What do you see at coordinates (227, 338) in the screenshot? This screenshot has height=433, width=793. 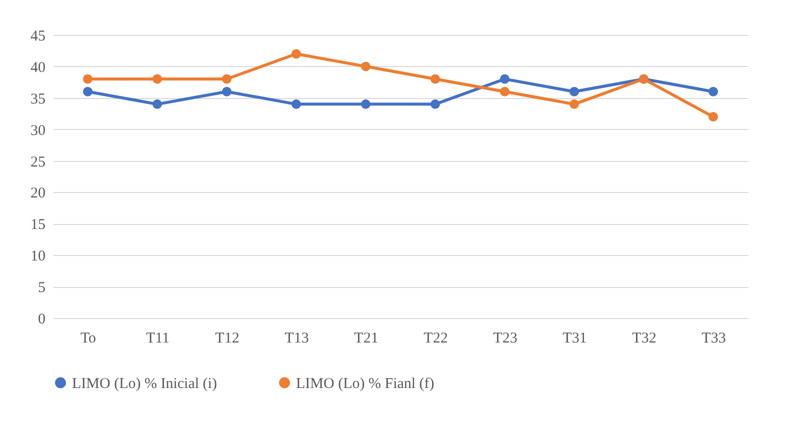 I see `x-tick-label: T12` at bounding box center [227, 338].